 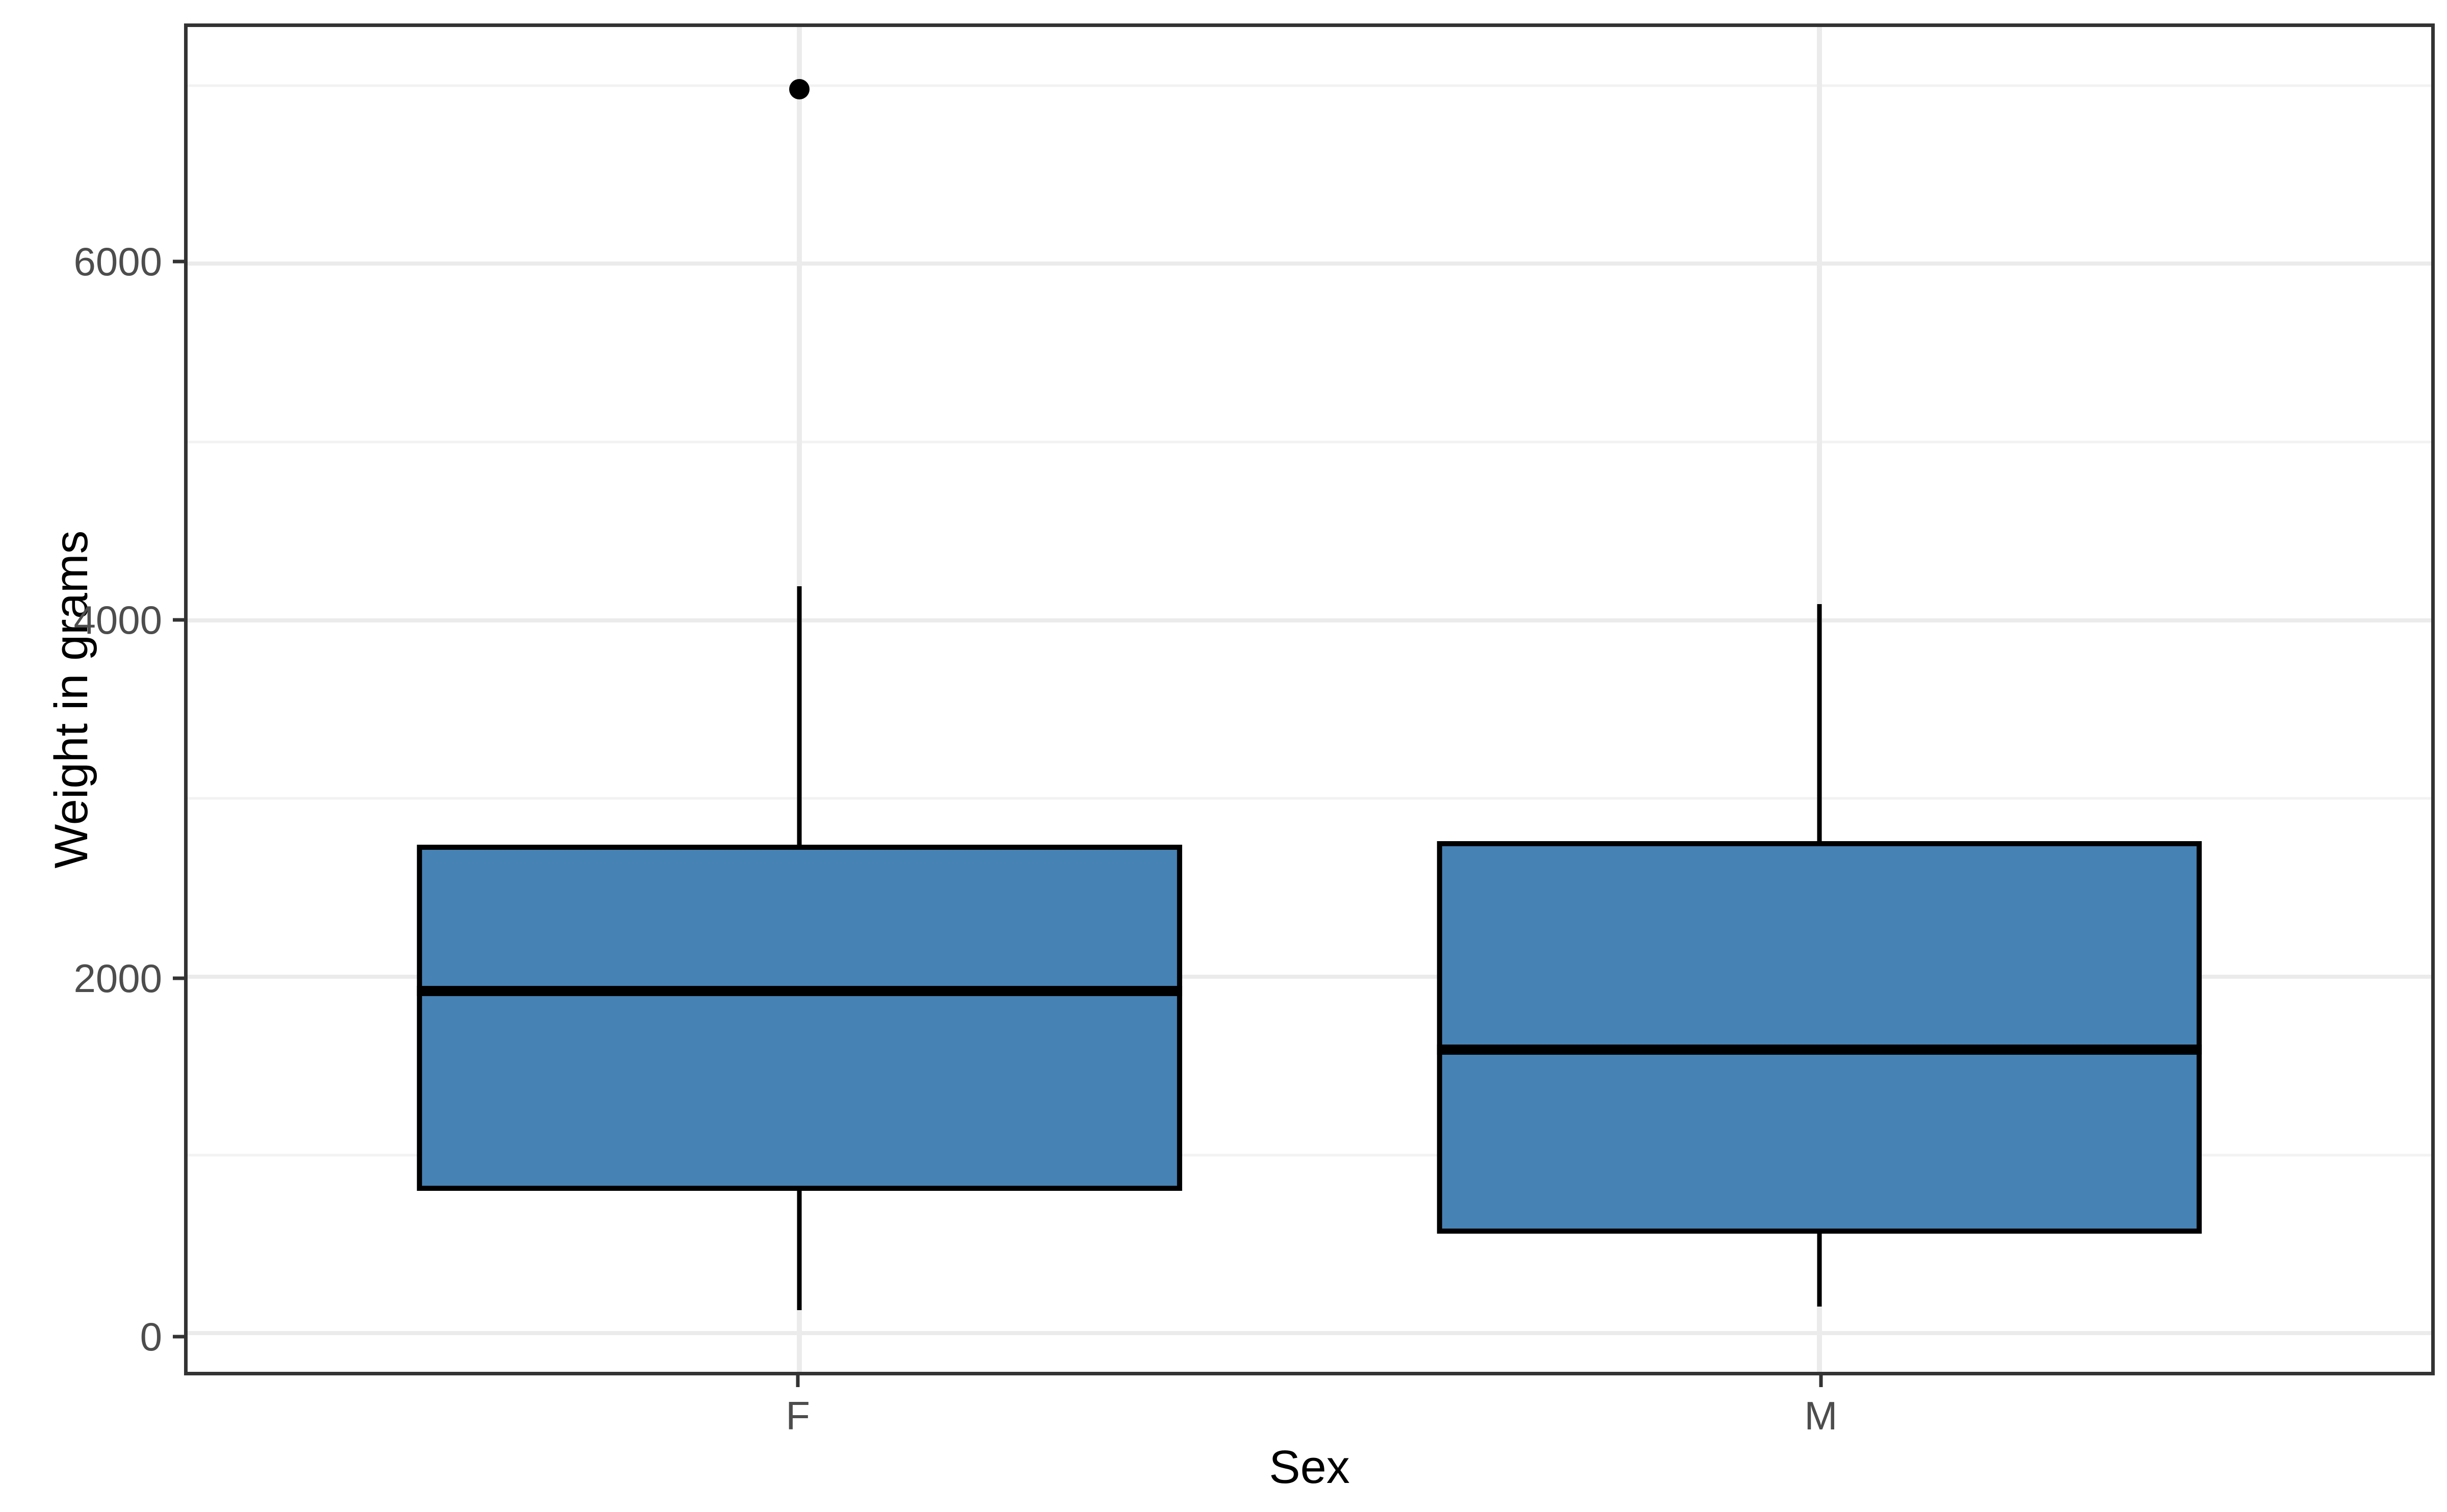 I want to click on y-tick-label: 4000, so click(x=117, y=619).